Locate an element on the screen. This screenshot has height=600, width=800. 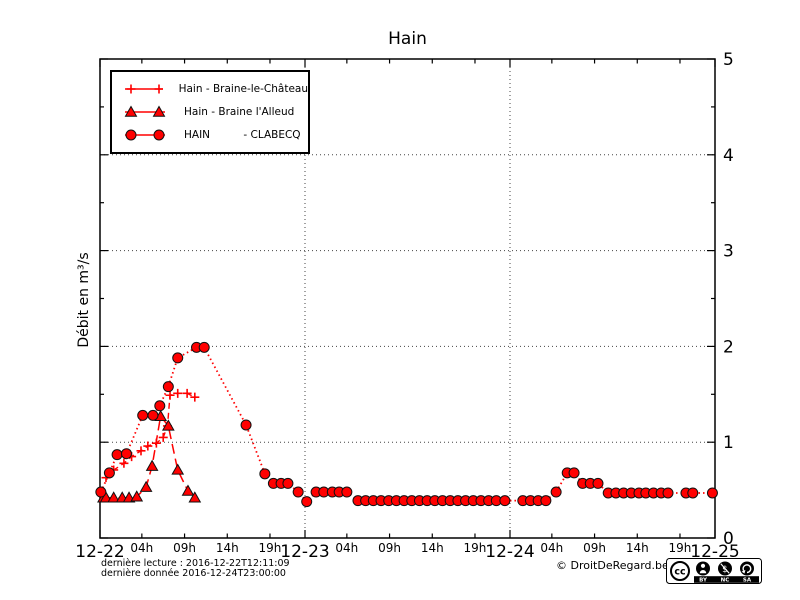
last-reading-note: dernière lecture : 2016-12-22T12:11:09 is located at coordinates (195, 563).